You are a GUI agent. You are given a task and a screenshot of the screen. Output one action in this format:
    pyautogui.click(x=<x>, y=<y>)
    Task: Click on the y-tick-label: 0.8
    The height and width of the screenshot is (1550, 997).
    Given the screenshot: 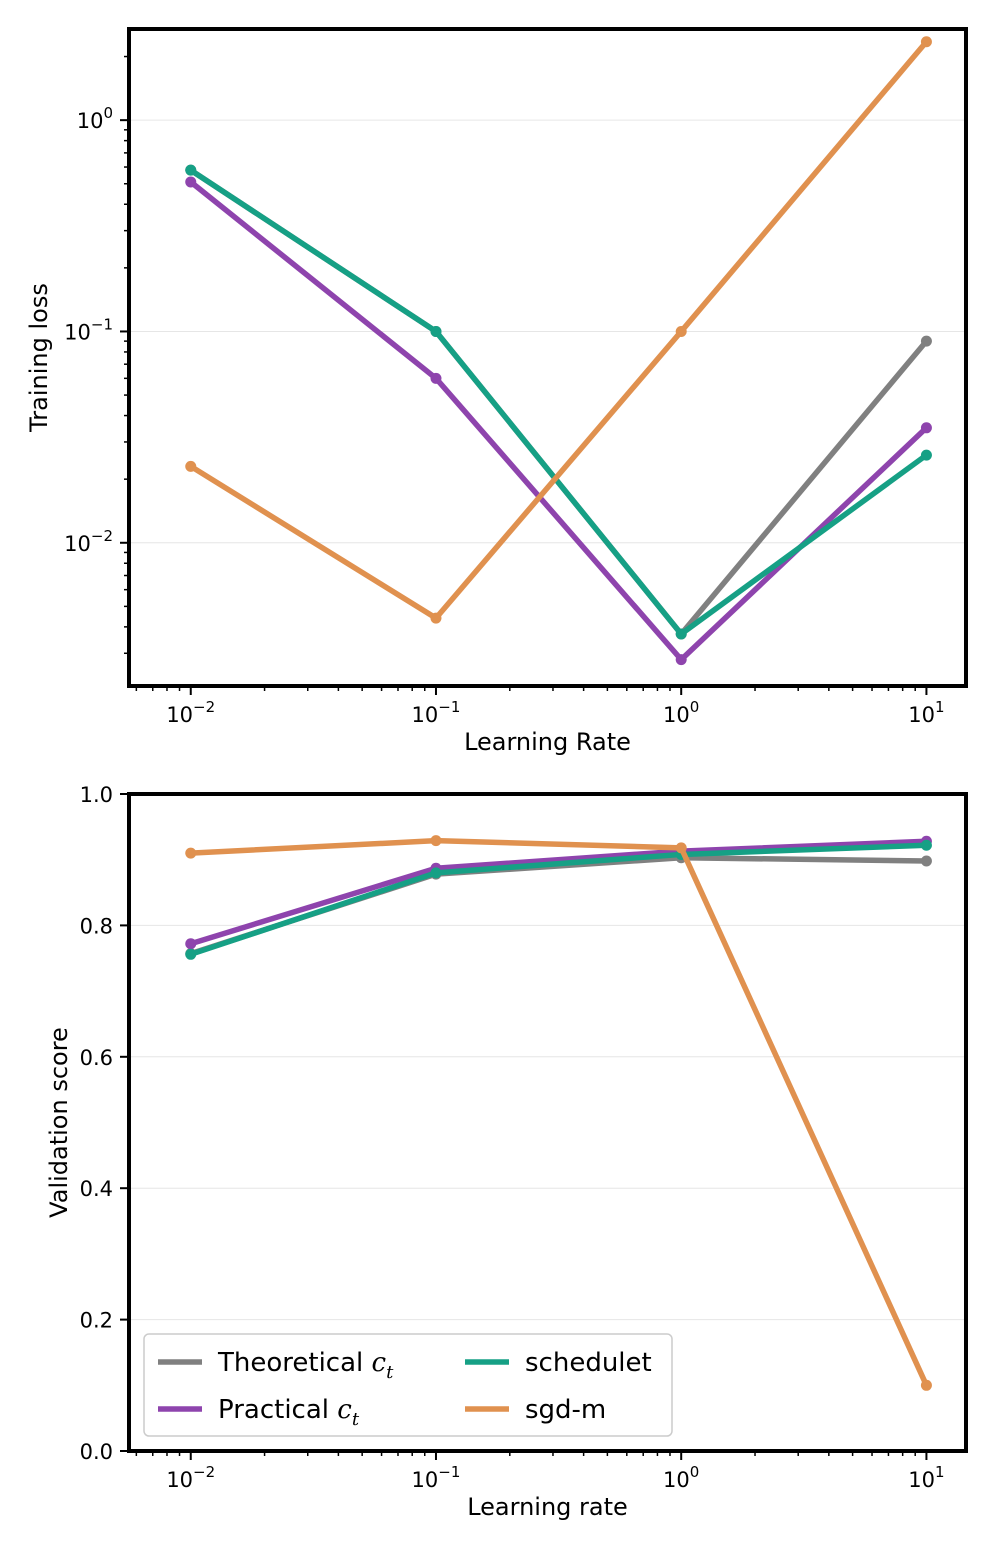 What is the action you would take?
    pyautogui.click(x=96, y=926)
    